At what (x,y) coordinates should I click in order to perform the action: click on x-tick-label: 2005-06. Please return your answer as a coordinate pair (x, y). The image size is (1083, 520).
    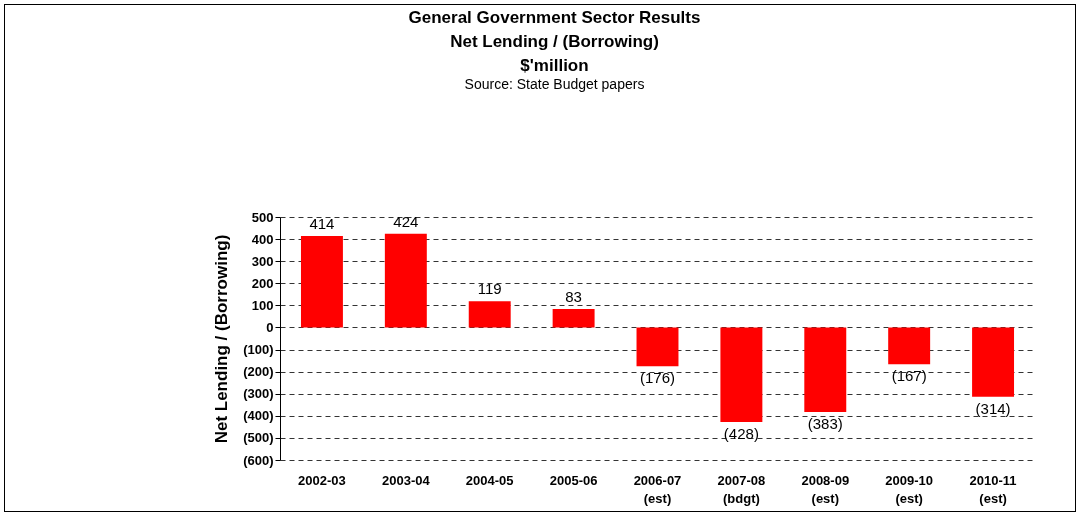
    Looking at the image, I should click on (573, 480).